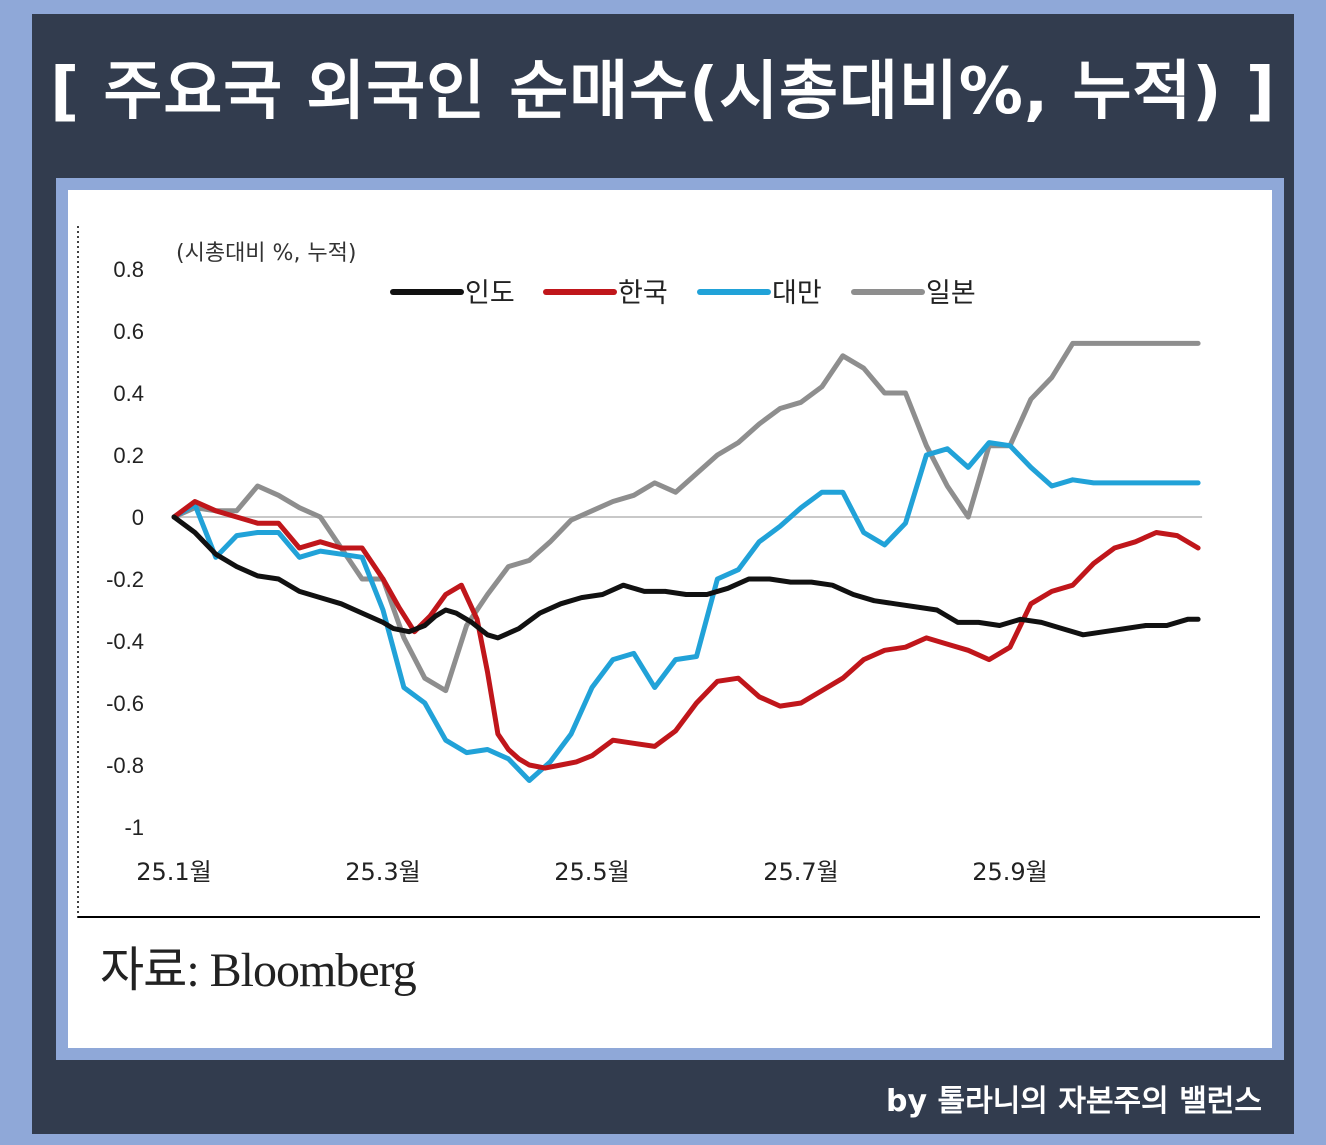 The image size is (1326, 1145). Describe the element at coordinates (1074, 1101) in the screenshot. I see `credit-label: by 톨라니의 자본주의 밸런스` at that location.